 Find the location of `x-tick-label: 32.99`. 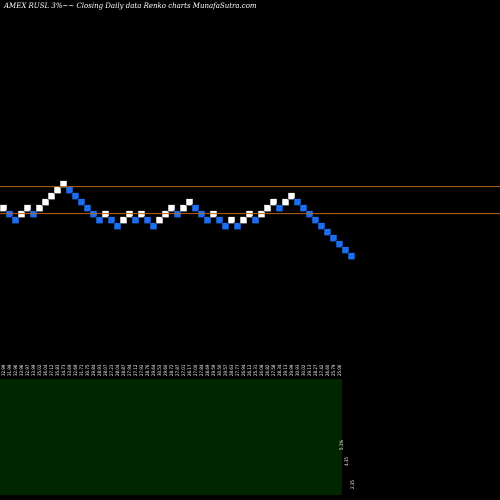

x-tick-label: 32.99 is located at coordinates (3, 370).